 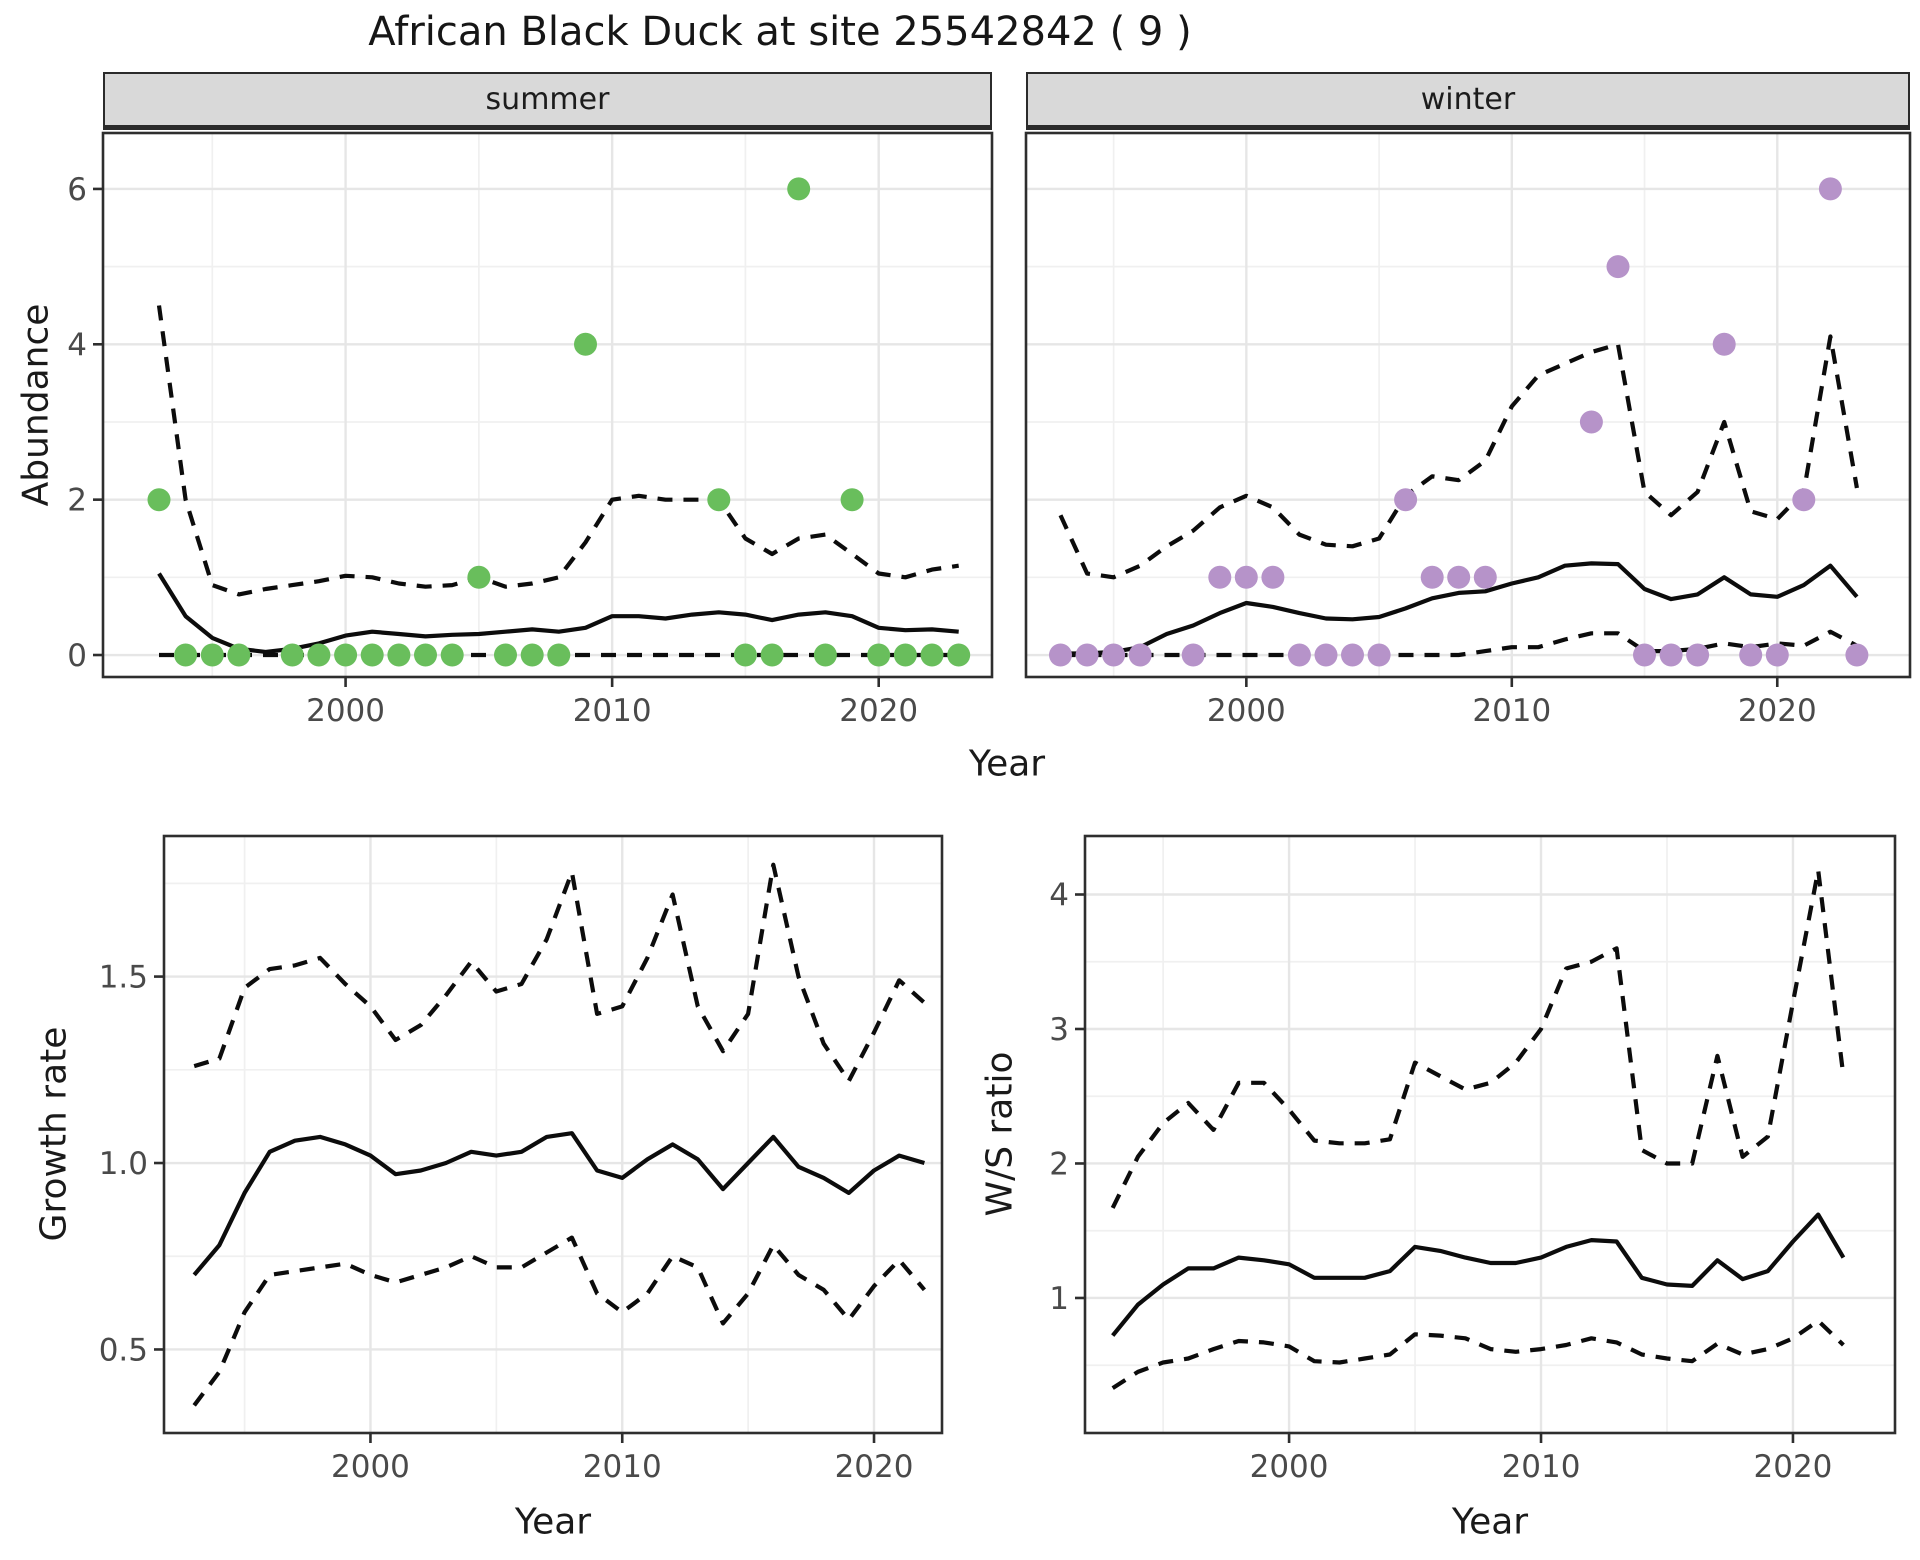 What do you see at coordinates (1007, 764) in the screenshot?
I see `x-axis-title-year-top: Year` at bounding box center [1007, 764].